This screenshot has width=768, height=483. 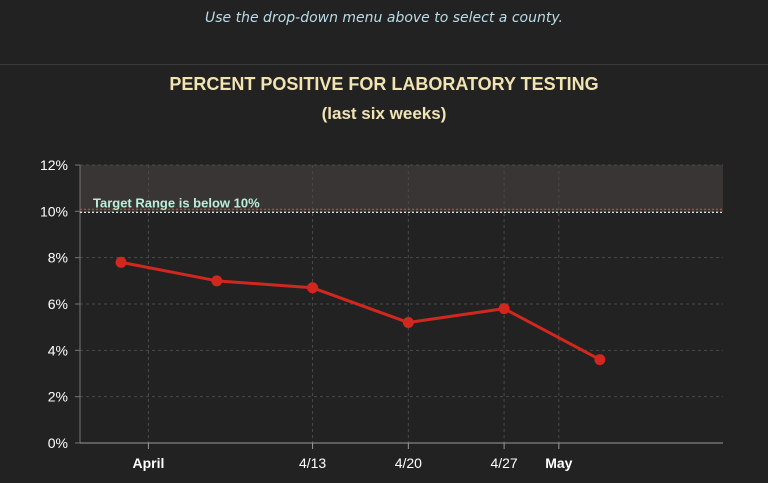 What do you see at coordinates (58, 443) in the screenshot?
I see `y-tick-label: 0%` at bounding box center [58, 443].